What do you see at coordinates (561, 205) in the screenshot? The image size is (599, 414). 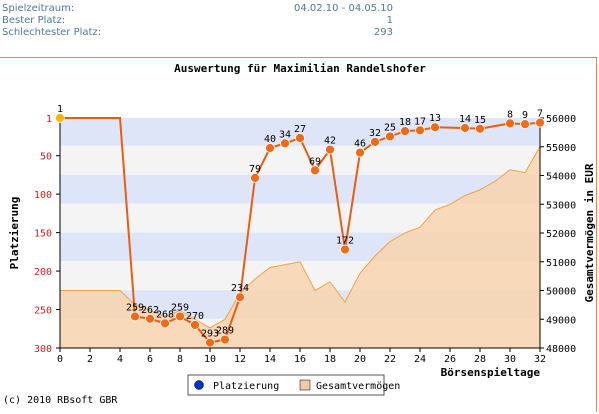 I see `y2-tick-label: 53000` at bounding box center [561, 205].